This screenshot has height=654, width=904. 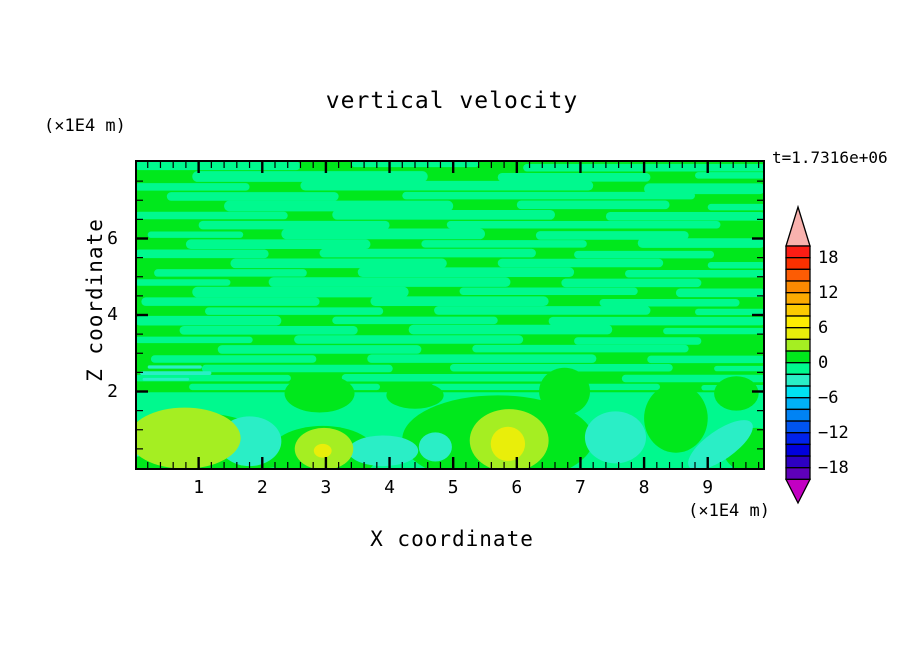 What do you see at coordinates (828, 292) in the screenshot?
I see `colorbar-tick-label: 12` at bounding box center [828, 292].